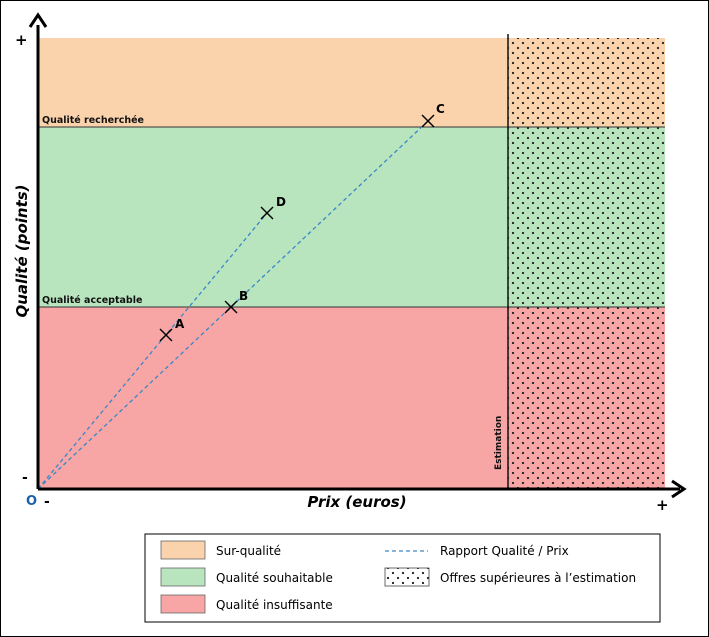 Image resolution: width=709 pixels, height=637 pixels. I want to click on point-a-label: A, so click(180, 324).